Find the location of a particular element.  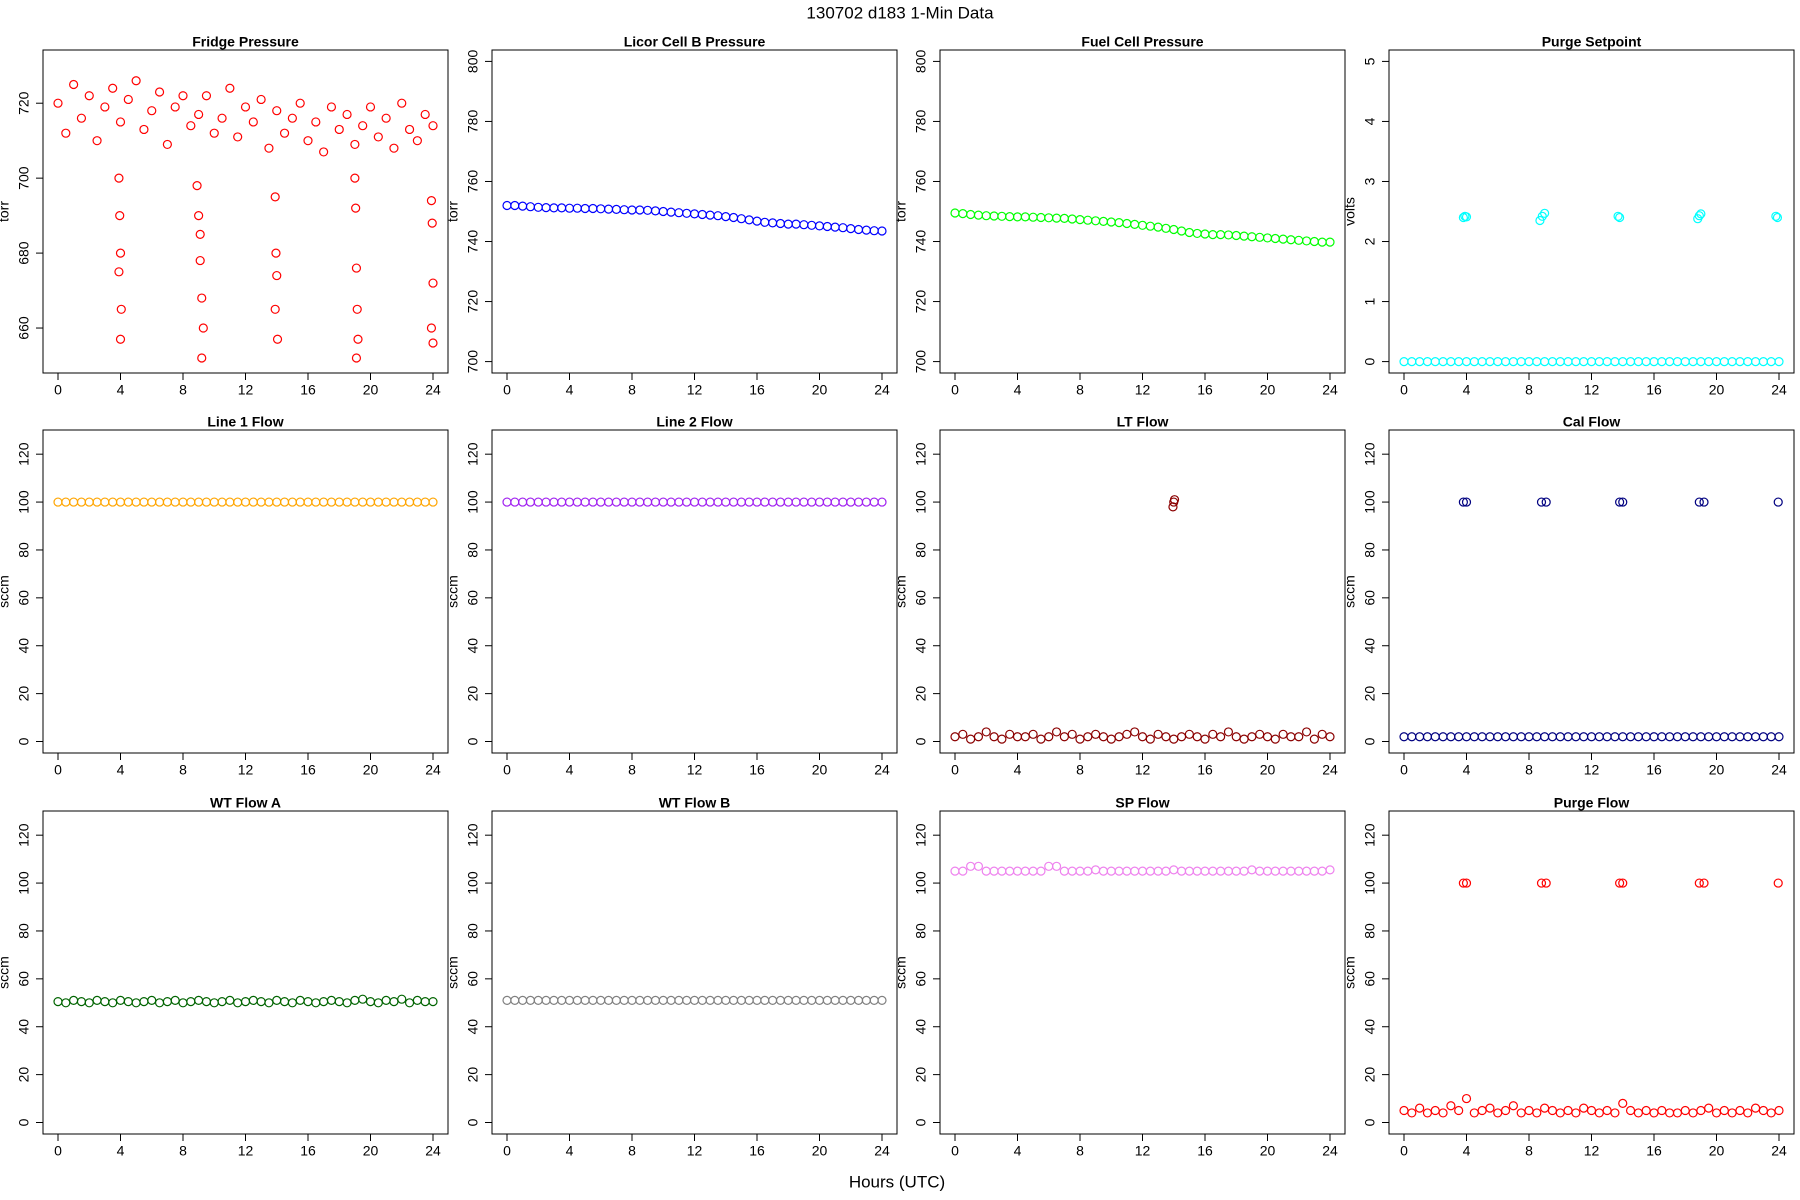

x-tick-label: 24 is located at coordinates (1779, 390).